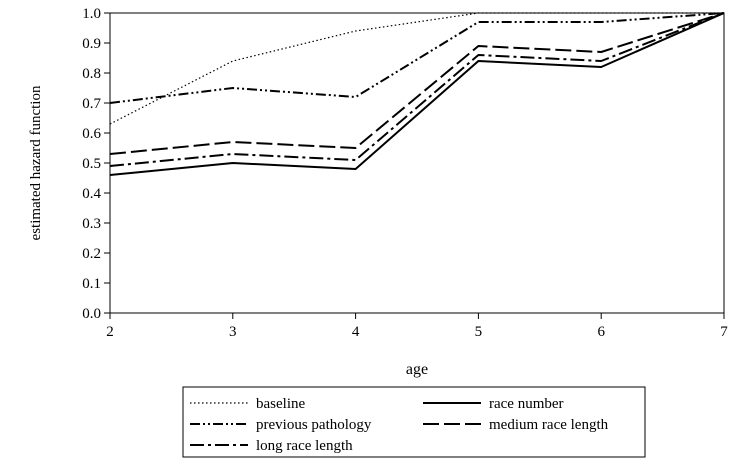  Describe the element at coordinates (91, 14) in the screenshot. I see `y-tick-label: 1.0` at that location.